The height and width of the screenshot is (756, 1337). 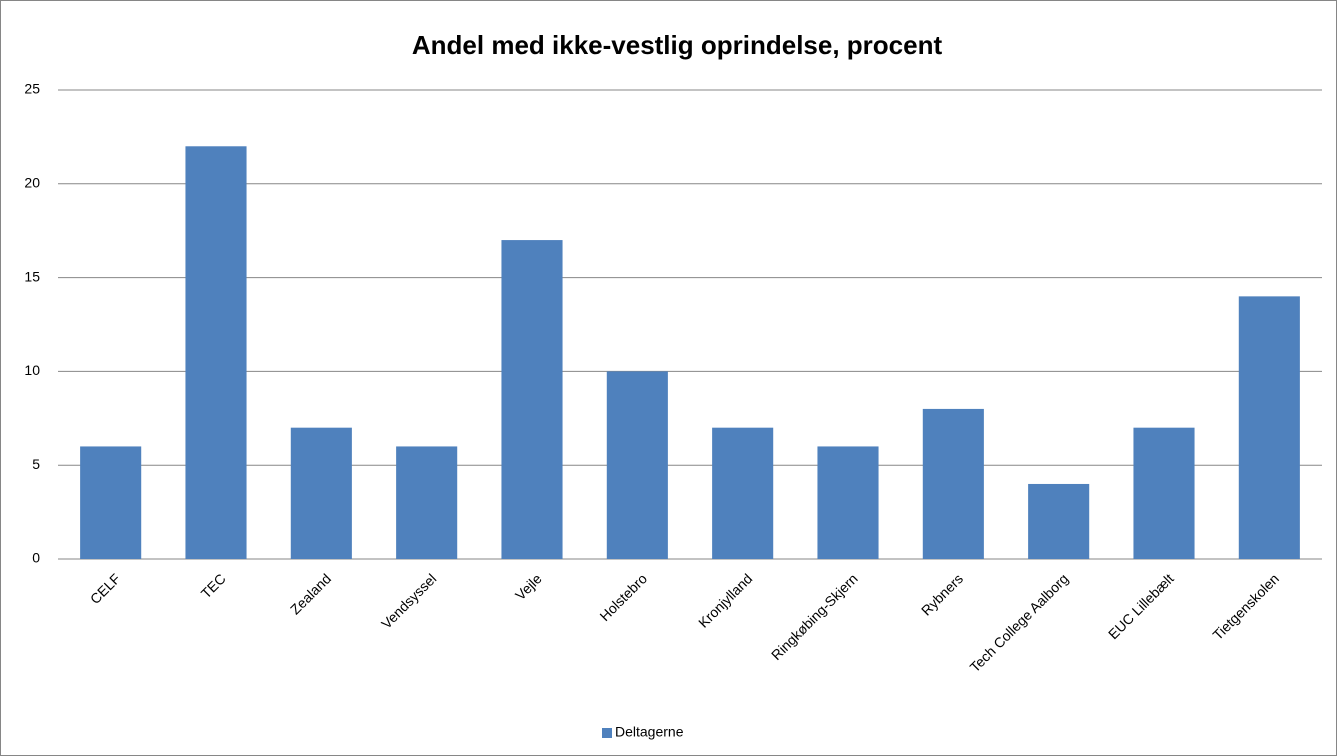 What do you see at coordinates (32, 276) in the screenshot?
I see `y-tick-label: 15` at bounding box center [32, 276].